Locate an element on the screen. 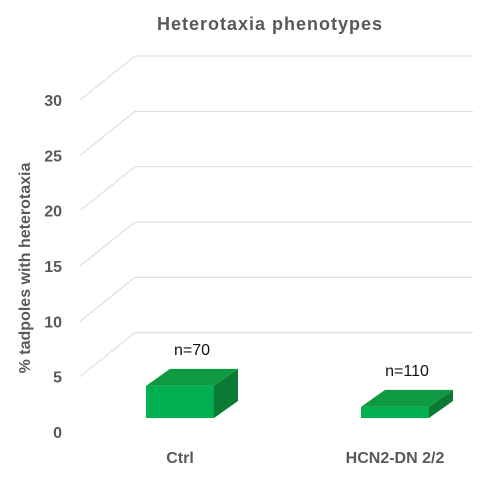  x-category-label: Ctrl is located at coordinates (180, 458).